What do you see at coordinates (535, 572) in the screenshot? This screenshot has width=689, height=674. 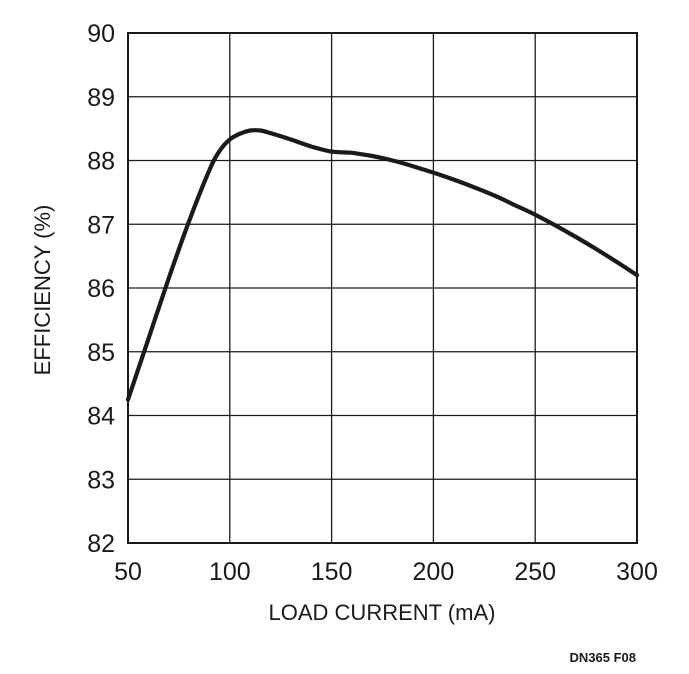 I see `x-tick-label: 250` at bounding box center [535, 572].